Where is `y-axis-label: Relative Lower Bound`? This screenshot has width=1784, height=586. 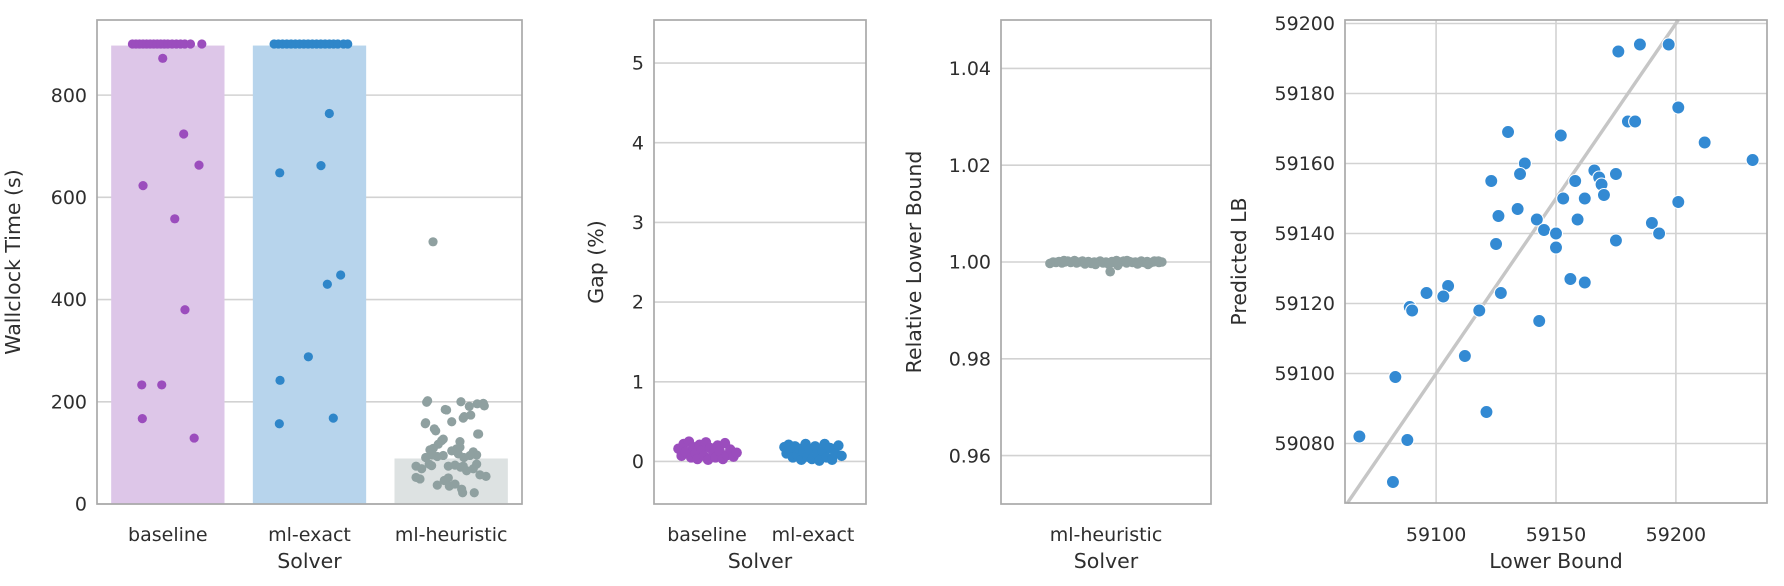
y-axis-label: Relative Lower Bound is located at coordinates (914, 262).